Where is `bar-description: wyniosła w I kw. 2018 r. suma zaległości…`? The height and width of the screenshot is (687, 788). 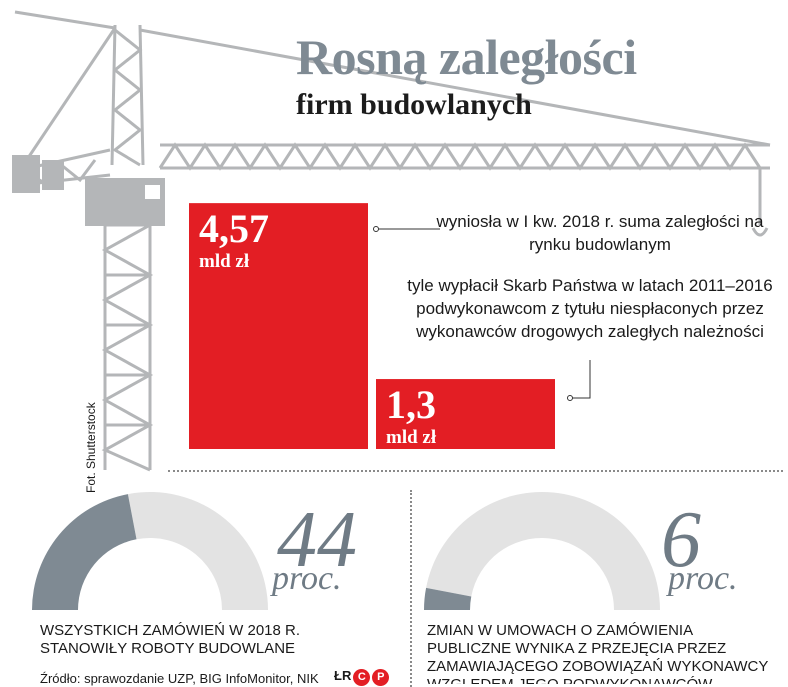
bar-description: wyniosła w I kw. 2018 r. suma zaległości… is located at coordinates (600, 233).